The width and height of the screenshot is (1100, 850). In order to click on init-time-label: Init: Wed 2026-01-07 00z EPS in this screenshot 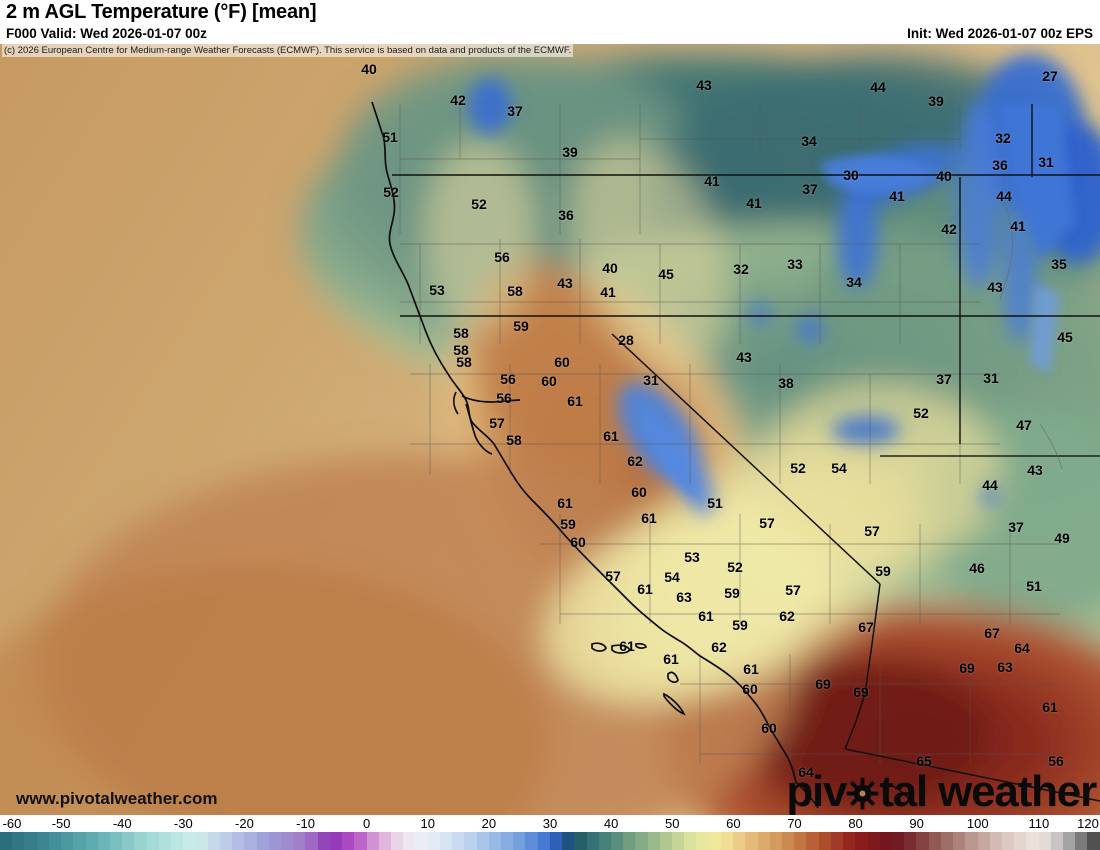, I will do `click(1000, 33)`.